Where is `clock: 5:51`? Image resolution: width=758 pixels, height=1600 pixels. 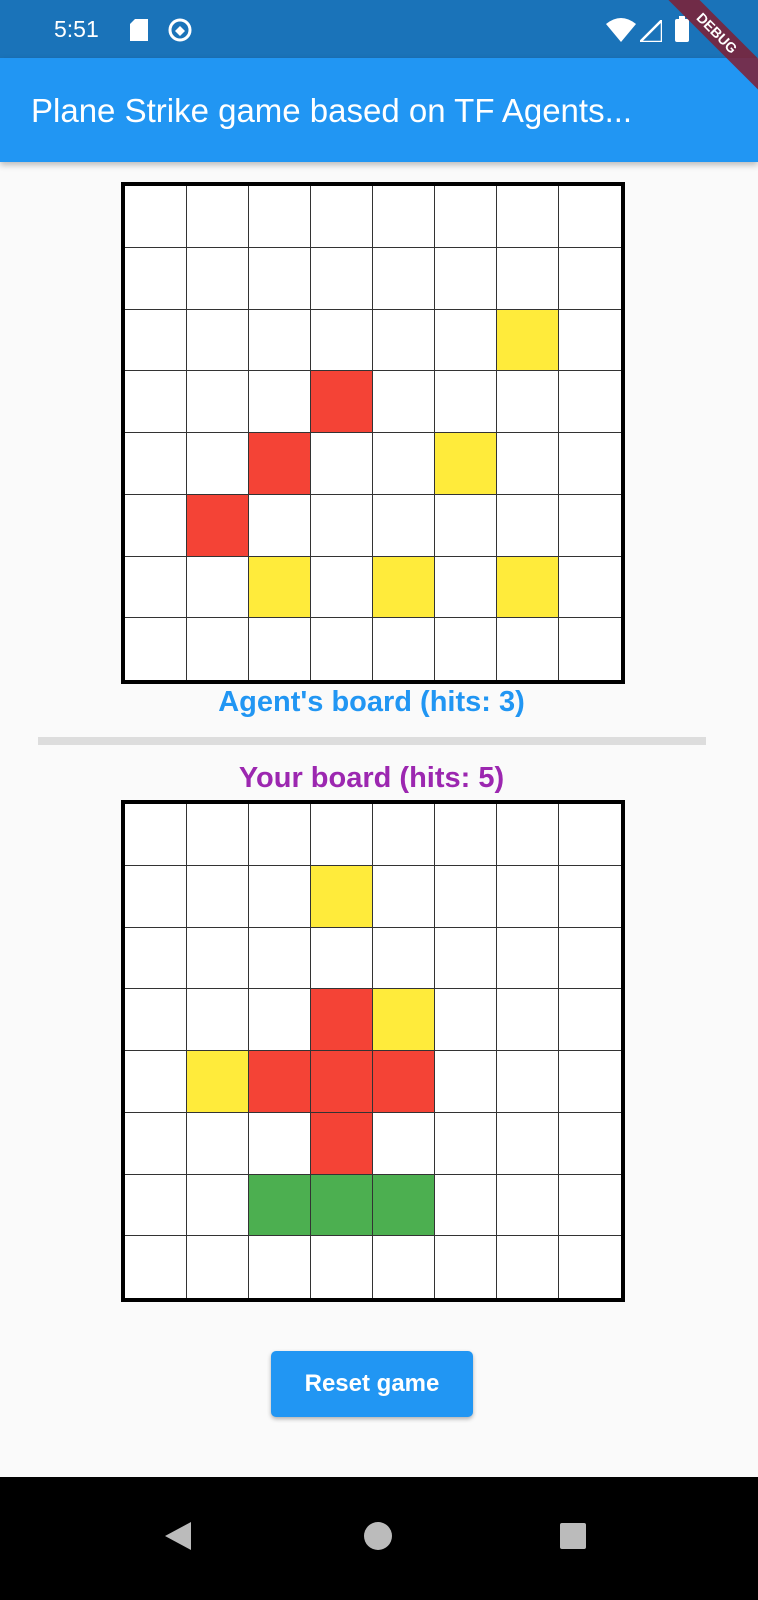 clock: 5:51 is located at coordinates (76, 29).